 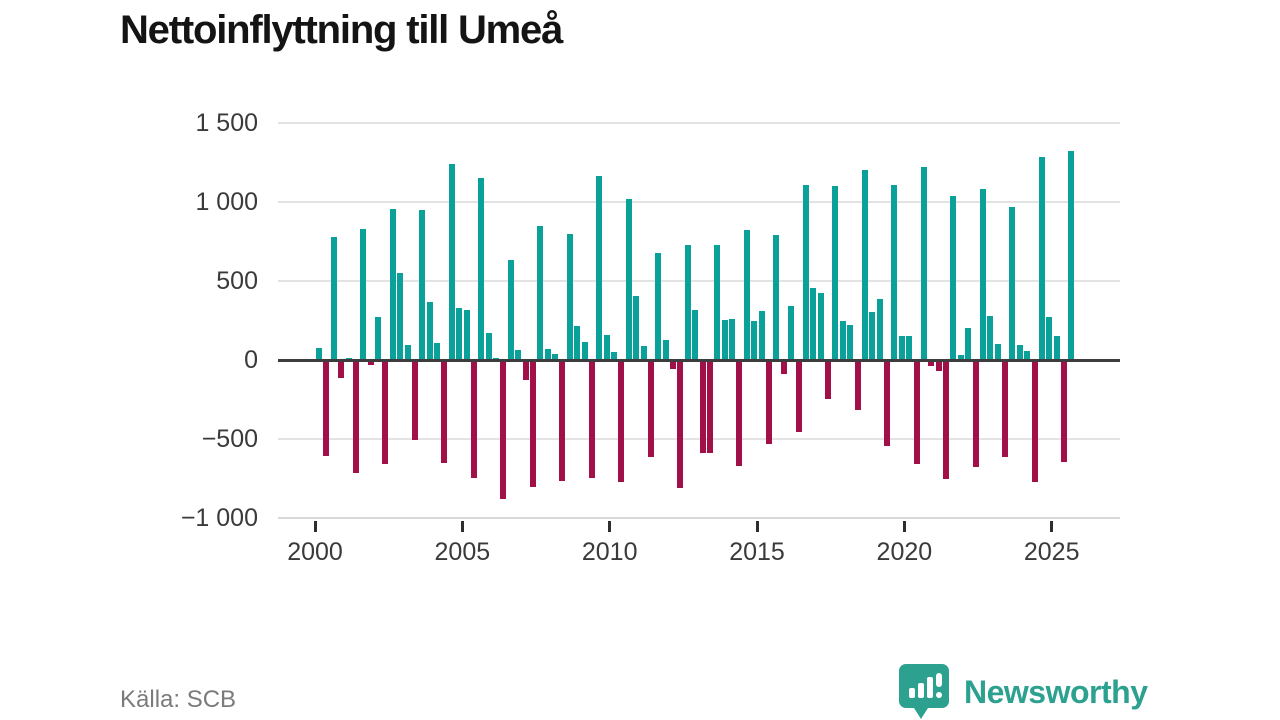 What do you see at coordinates (333, 298) in the screenshot?
I see `bar-2000-q3` at bounding box center [333, 298].